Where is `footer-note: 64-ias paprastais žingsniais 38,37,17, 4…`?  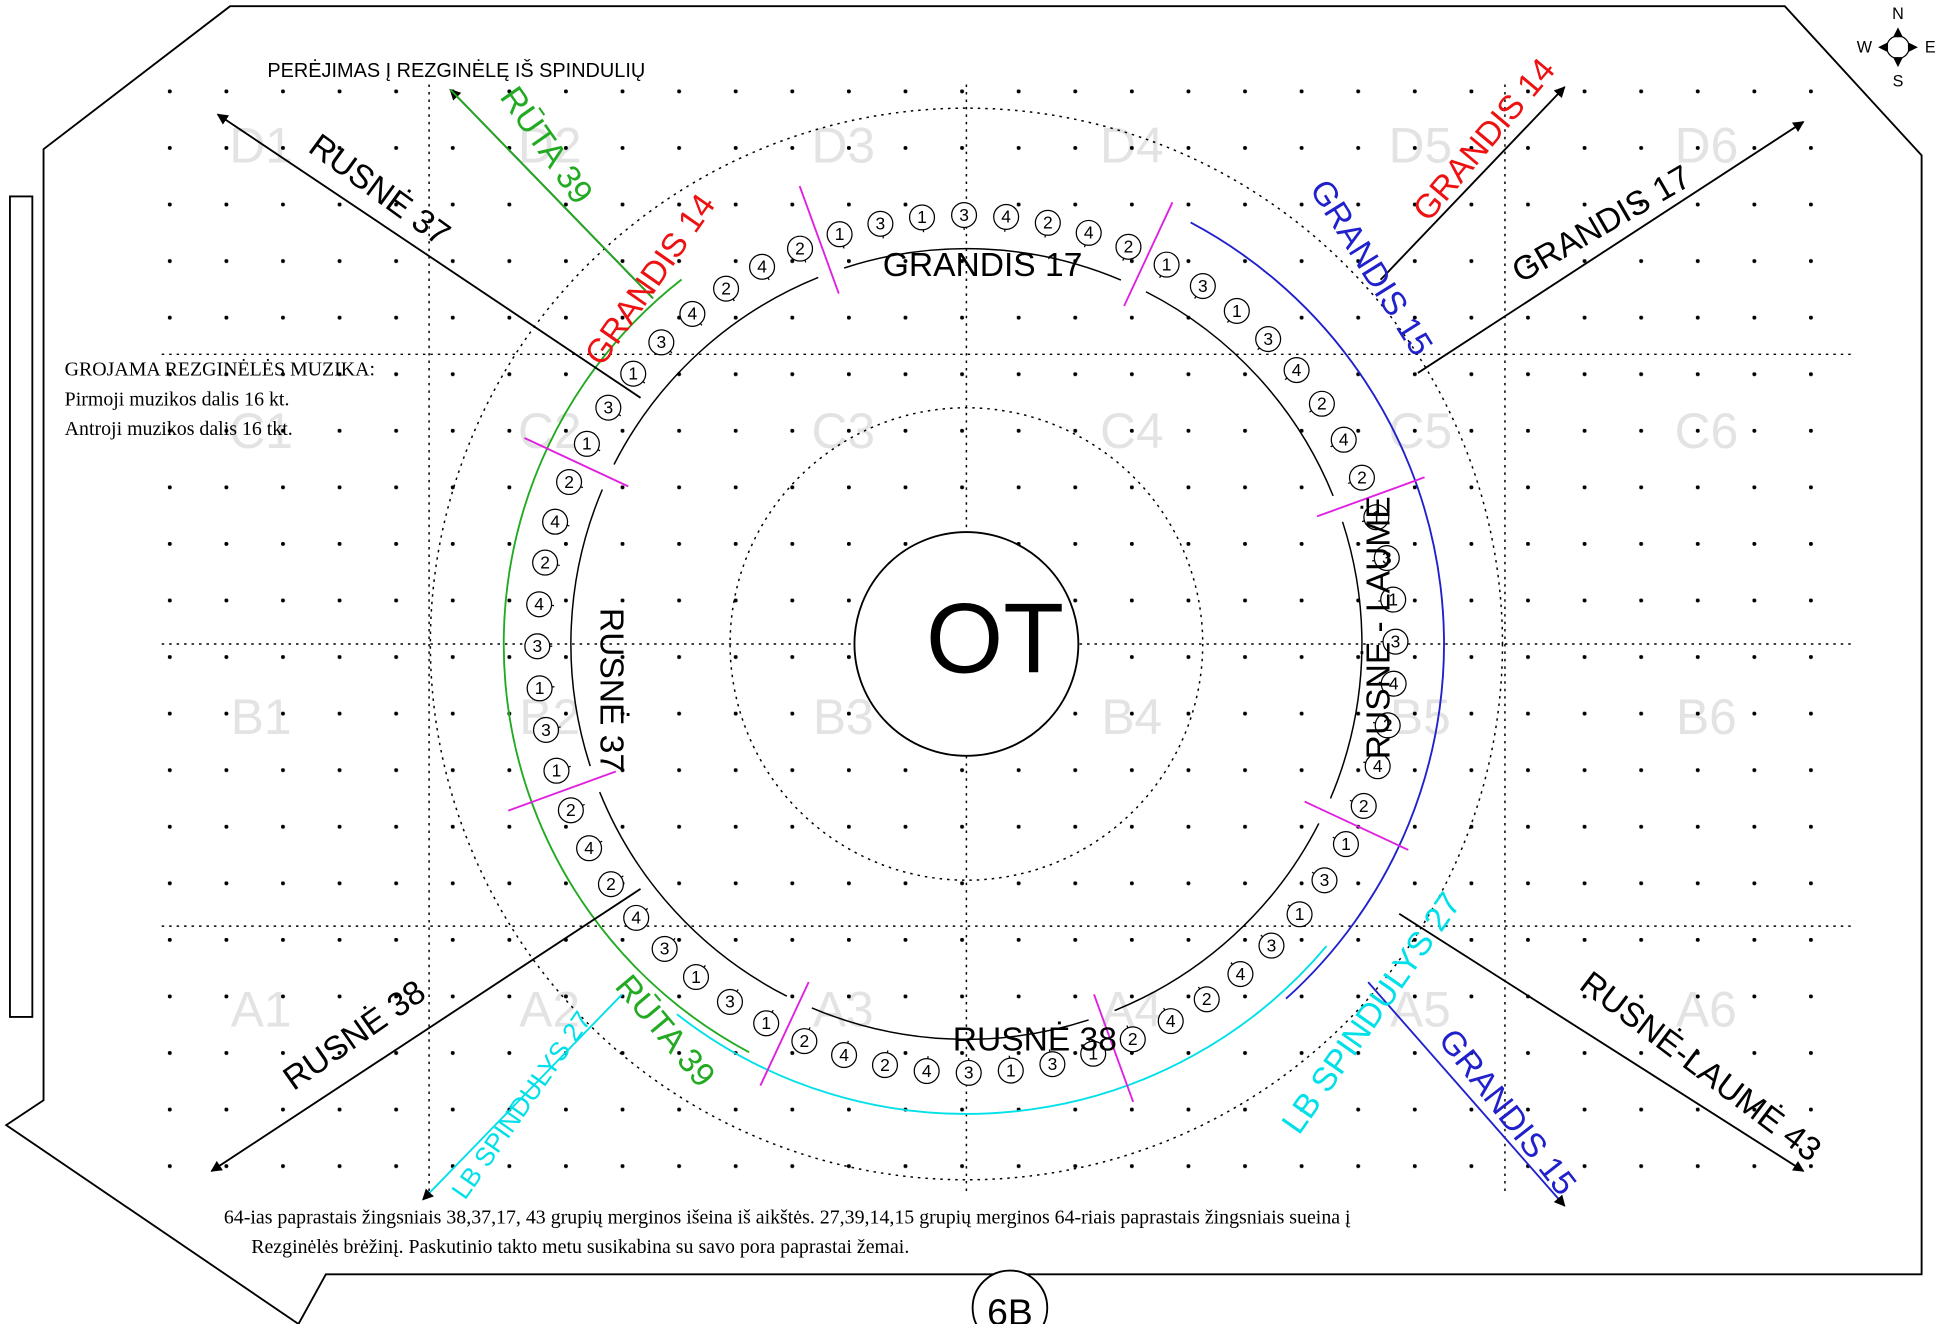
footer-note: 64-ias paprastais žingsniais 38,37,17, 4… is located at coordinates (787, 1217).